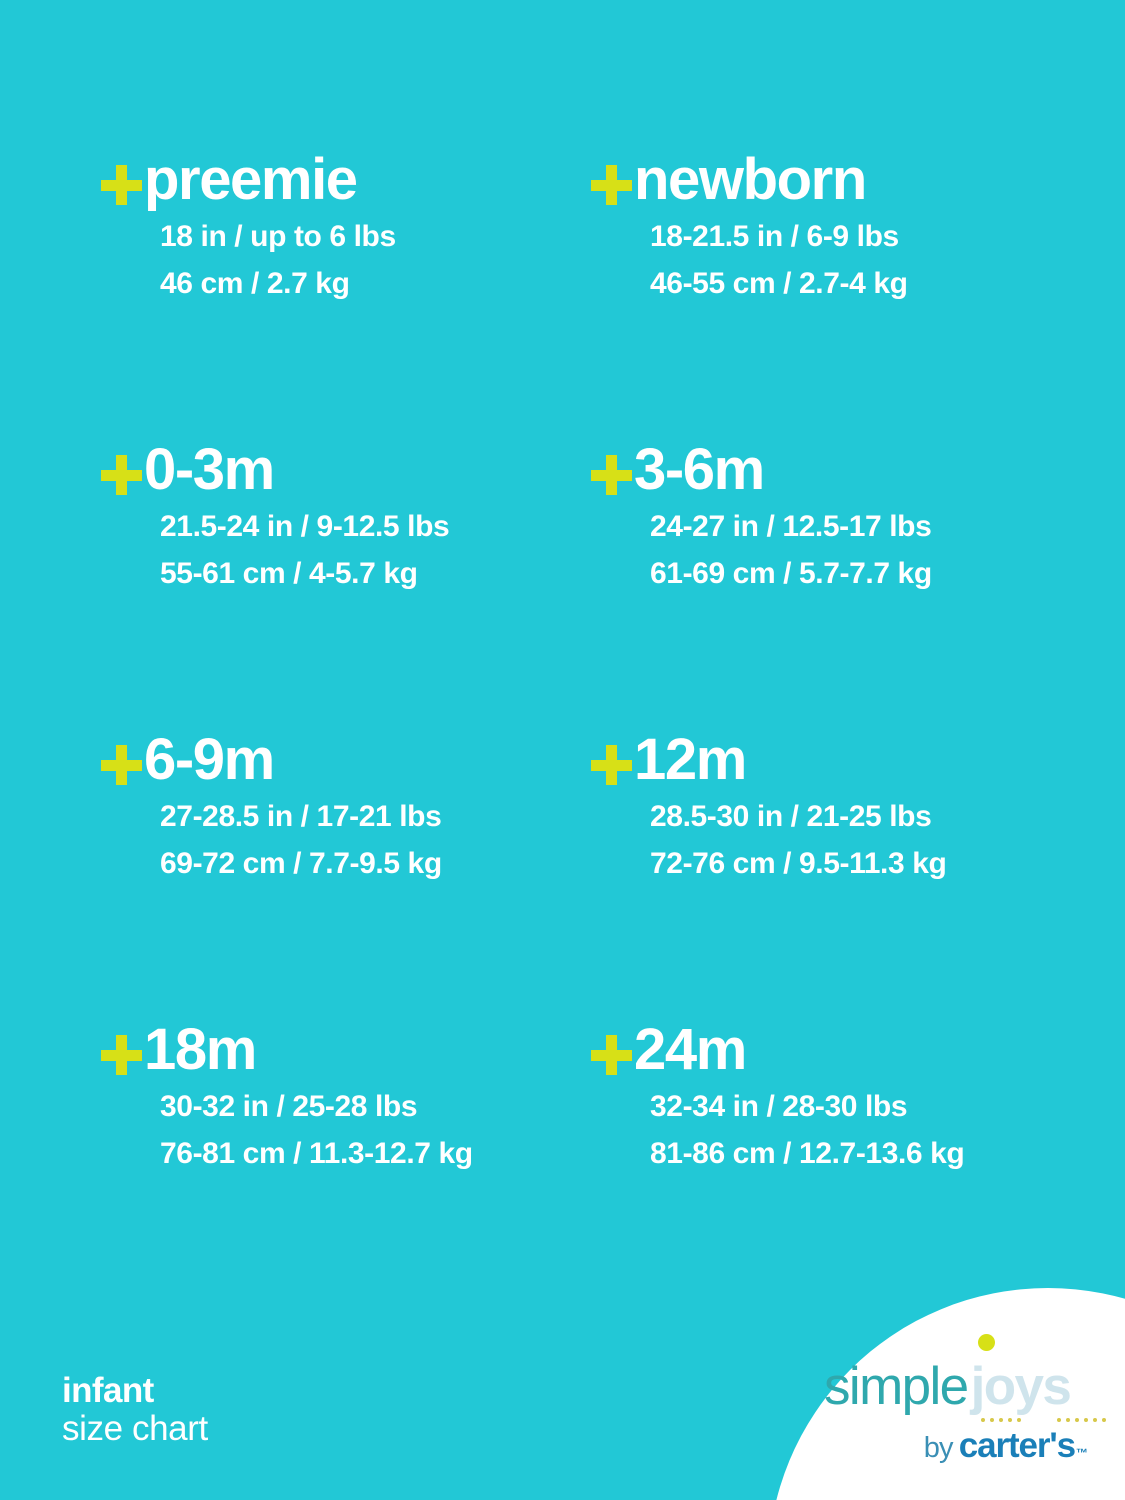  I want to click on size-measurement-imperial: 32-34 in / 28-30 lbs, so click(779, 1106).